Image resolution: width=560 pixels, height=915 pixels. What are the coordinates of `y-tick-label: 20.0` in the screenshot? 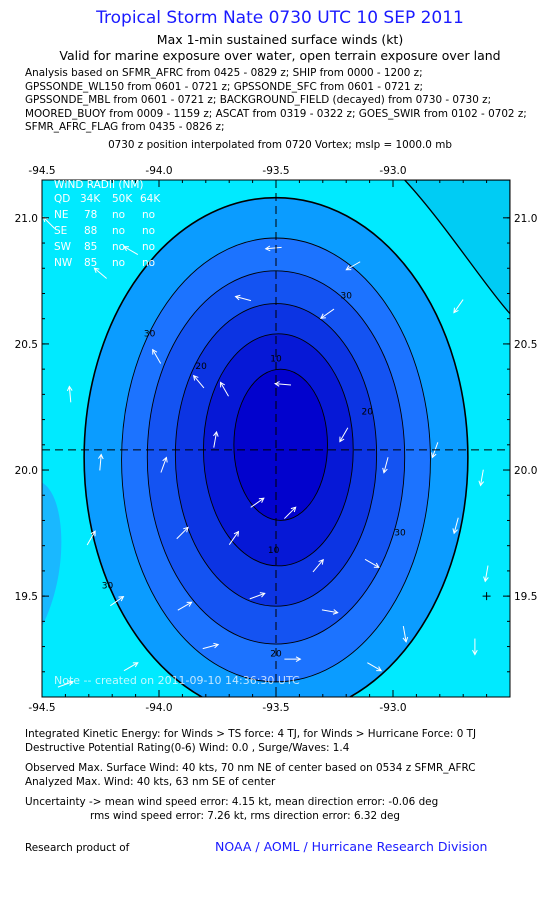 It's located at (525, 471).